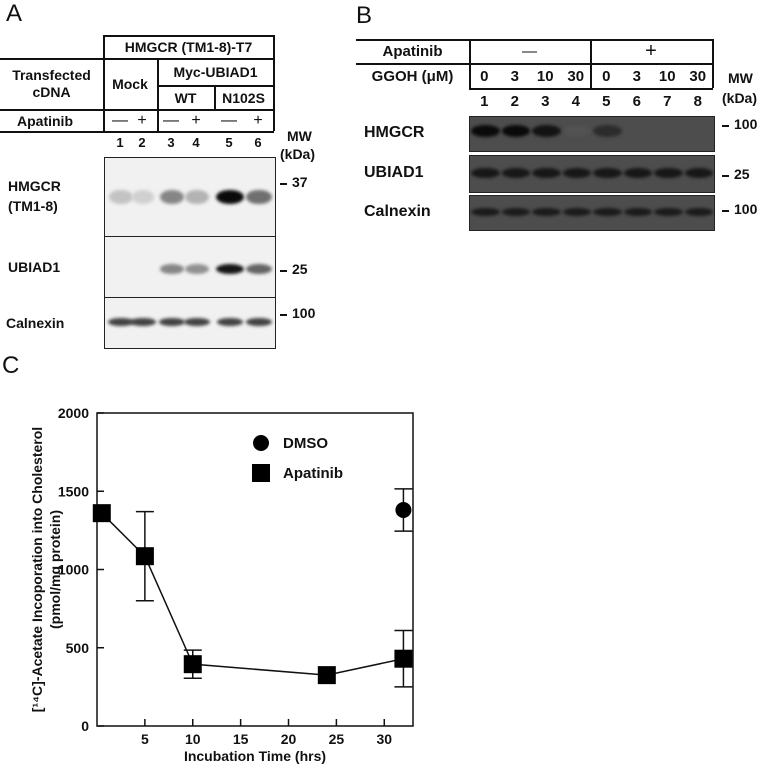 This screenshot has height=771, width=767. I want to click on blot-label-a: UBIAD1, so click(34, 267).